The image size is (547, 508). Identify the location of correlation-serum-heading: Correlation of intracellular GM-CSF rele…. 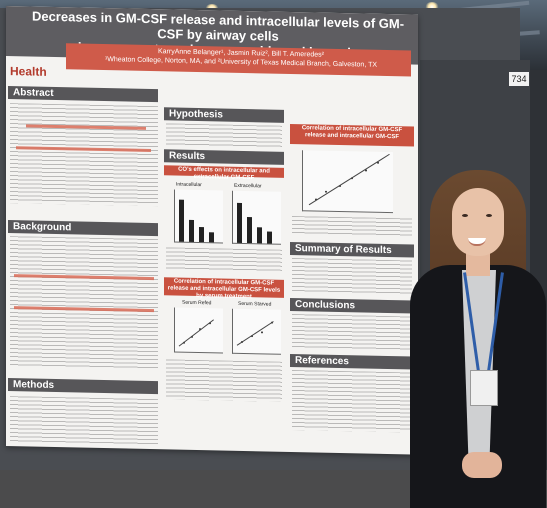
(224, 288).